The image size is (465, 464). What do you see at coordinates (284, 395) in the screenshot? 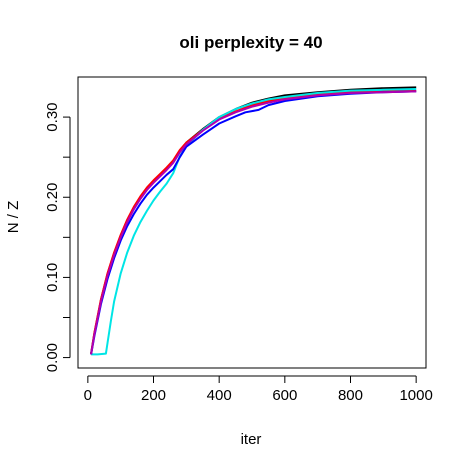
I see `x-tick-label: 600` at bounding box center [284, 395].